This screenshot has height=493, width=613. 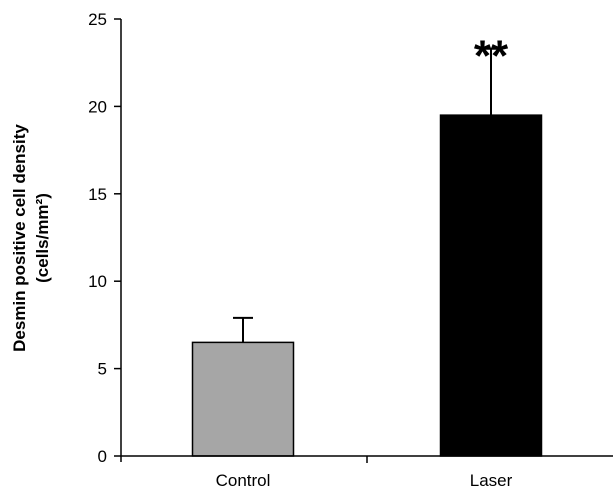 What do you see at coordinates (491, 285) in the screenshot?
I see `bar-laser` at bounding box center [491, 285].